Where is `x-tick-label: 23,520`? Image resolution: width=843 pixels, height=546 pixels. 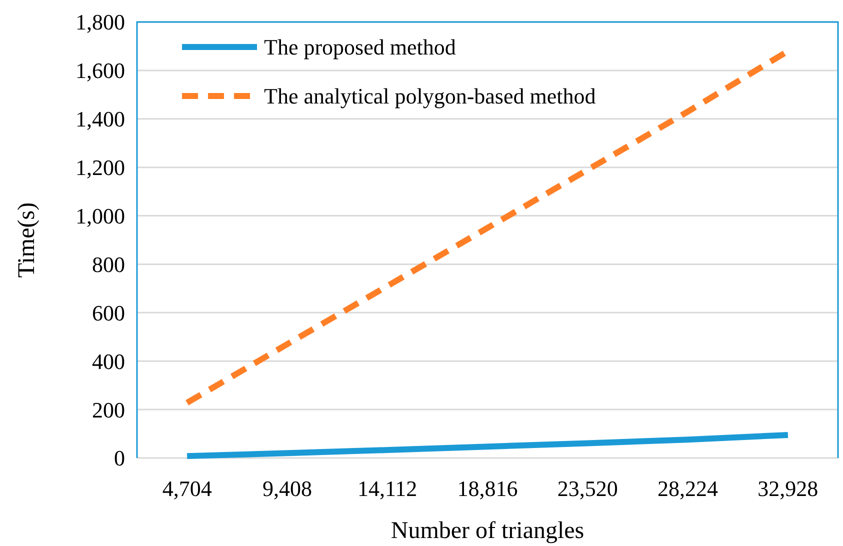
x-tick-label: 23,520 is located at coordinates (587, 488).